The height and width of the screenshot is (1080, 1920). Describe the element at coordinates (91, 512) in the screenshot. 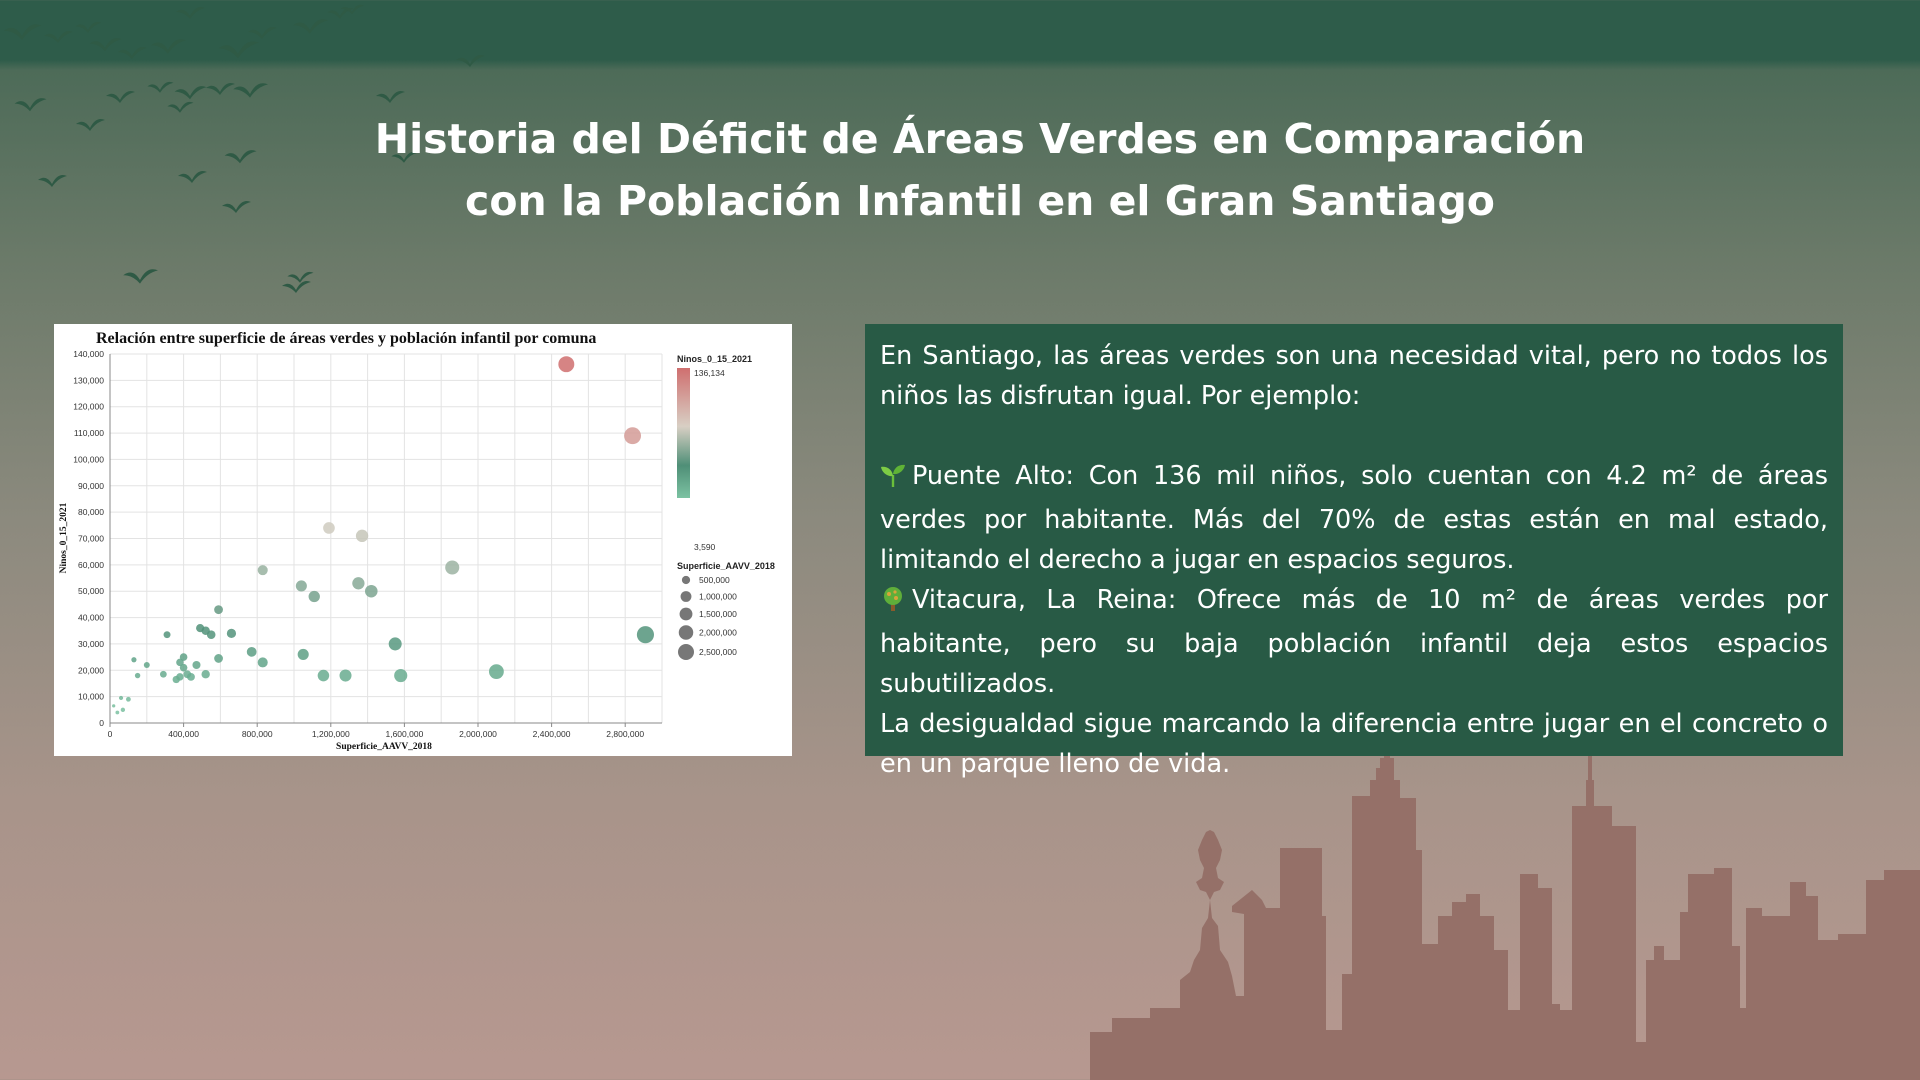

I see `y-tick-label: 80,000` at that location.